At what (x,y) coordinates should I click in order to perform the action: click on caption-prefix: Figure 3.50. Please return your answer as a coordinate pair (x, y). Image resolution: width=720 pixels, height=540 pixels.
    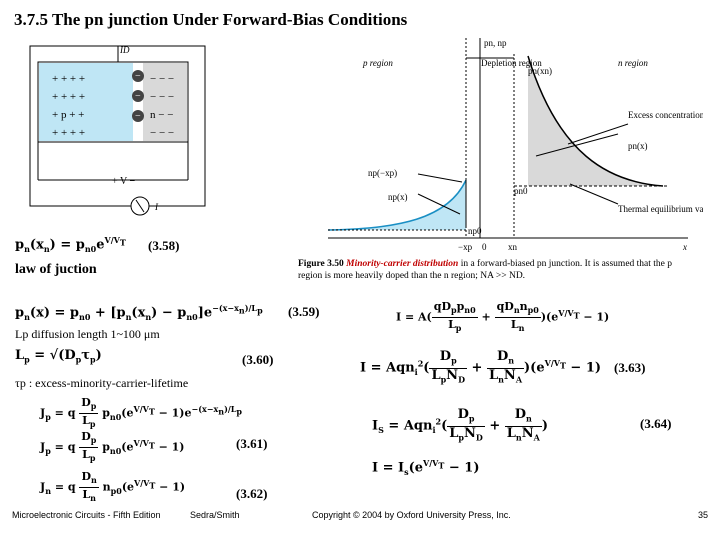
    Looking at the image, I should click on (321, 264).